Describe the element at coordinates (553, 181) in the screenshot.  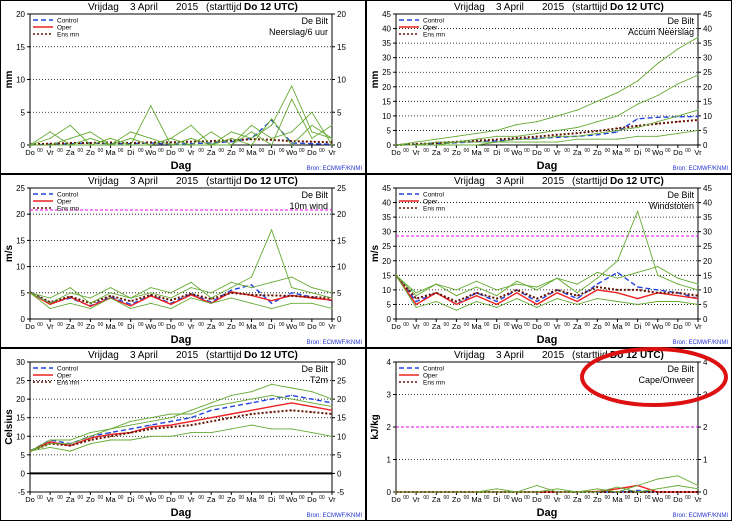
I see `header-year: 2015` at that location.